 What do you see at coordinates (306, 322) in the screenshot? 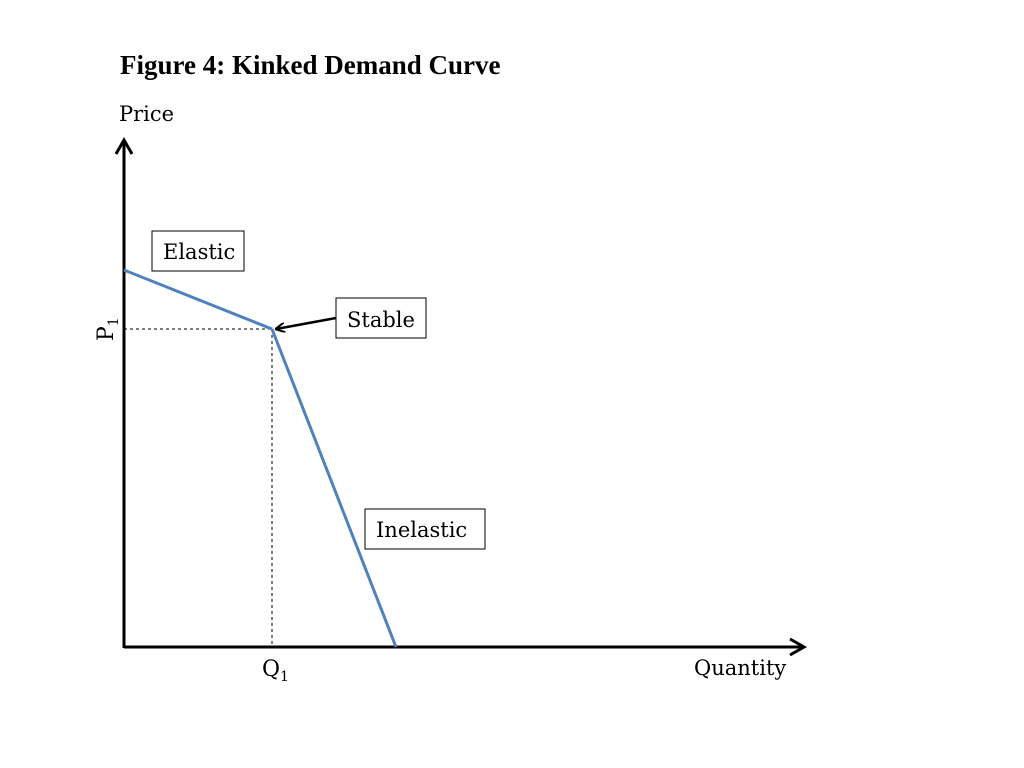
I see `stable-pointer-arrow` at bounding box center [306, 322].